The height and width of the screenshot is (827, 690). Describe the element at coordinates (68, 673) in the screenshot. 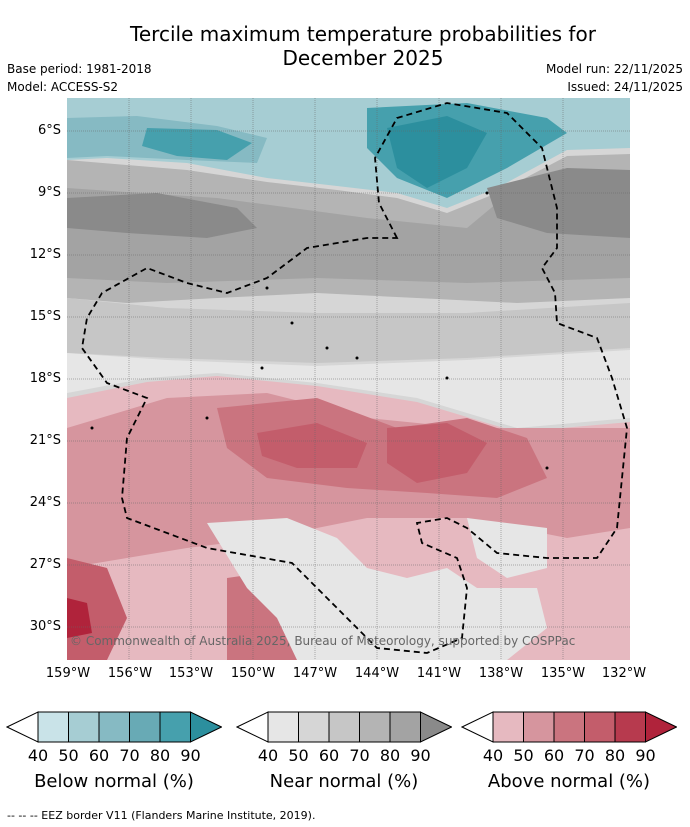

I see `lon-label: 159°W` at that location.